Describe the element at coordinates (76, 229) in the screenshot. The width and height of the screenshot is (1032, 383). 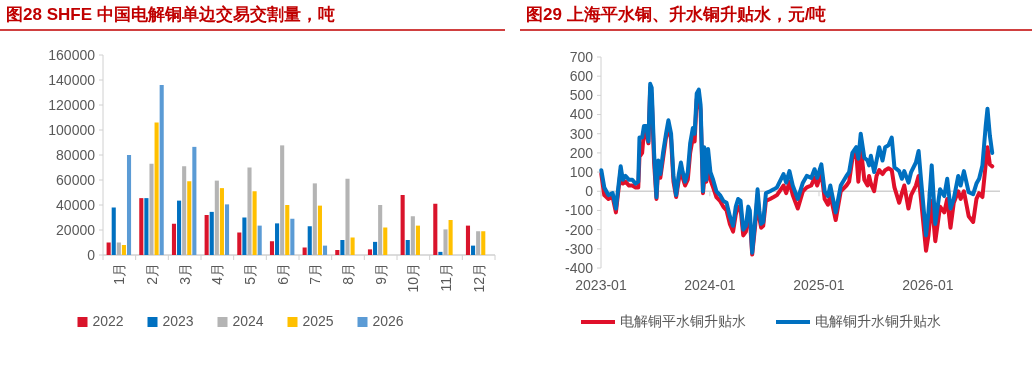
I see `y-tick-label: 20000` at that location.